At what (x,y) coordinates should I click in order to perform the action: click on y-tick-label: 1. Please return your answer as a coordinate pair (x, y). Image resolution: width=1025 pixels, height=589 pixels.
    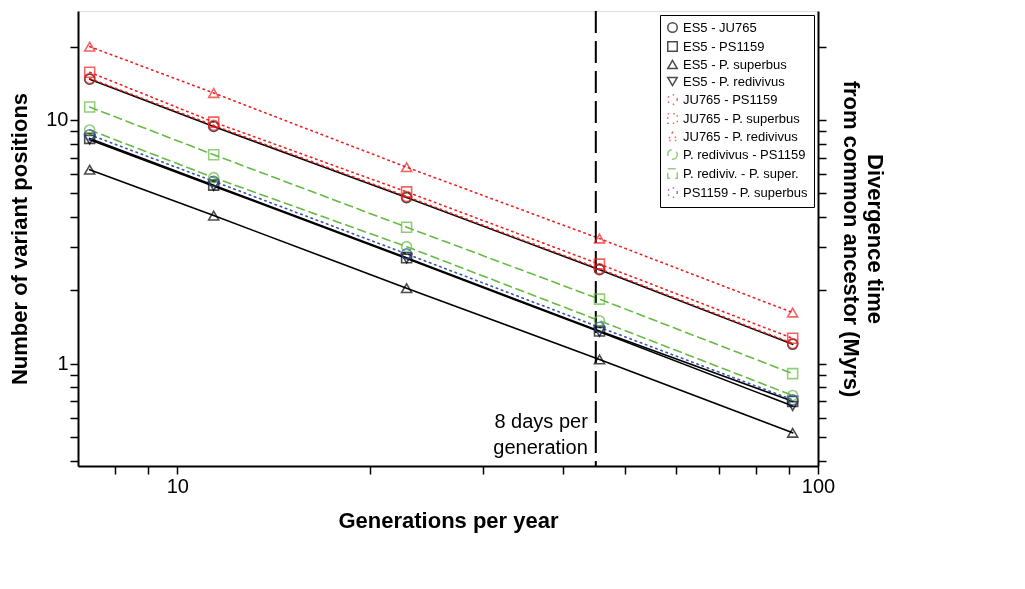
    Looking at the image, I should click on (63, 363).